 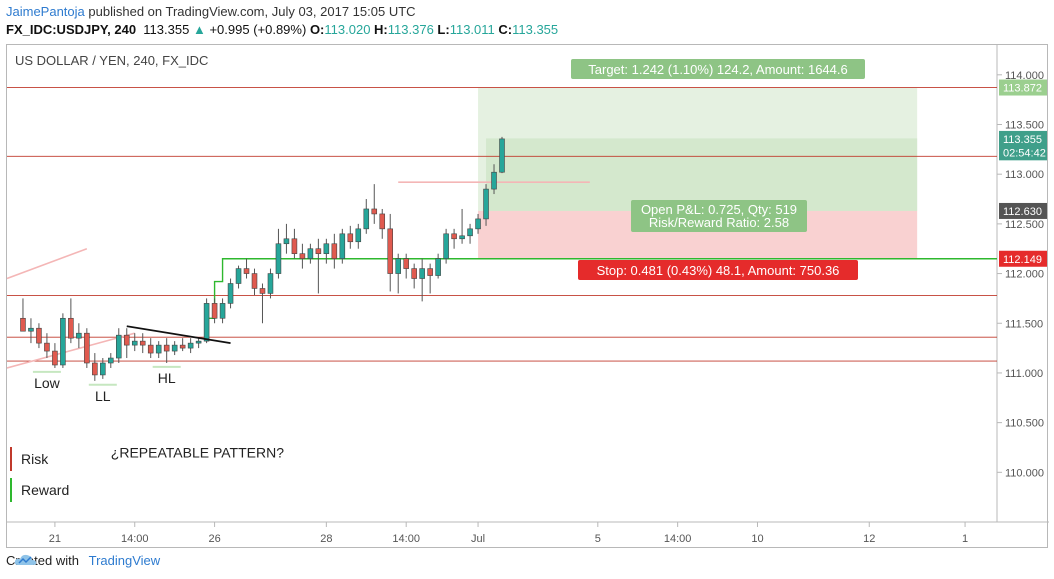 What do you see at coordinates (965, 539) in the screenshot?
I see `time-tick-label: 1` at bounding box center [965, 539].